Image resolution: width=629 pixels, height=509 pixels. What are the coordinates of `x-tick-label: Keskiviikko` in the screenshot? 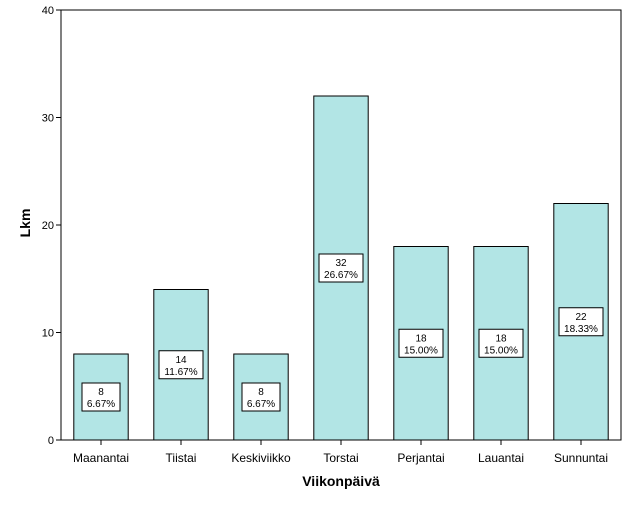 It's located at (261, 458).